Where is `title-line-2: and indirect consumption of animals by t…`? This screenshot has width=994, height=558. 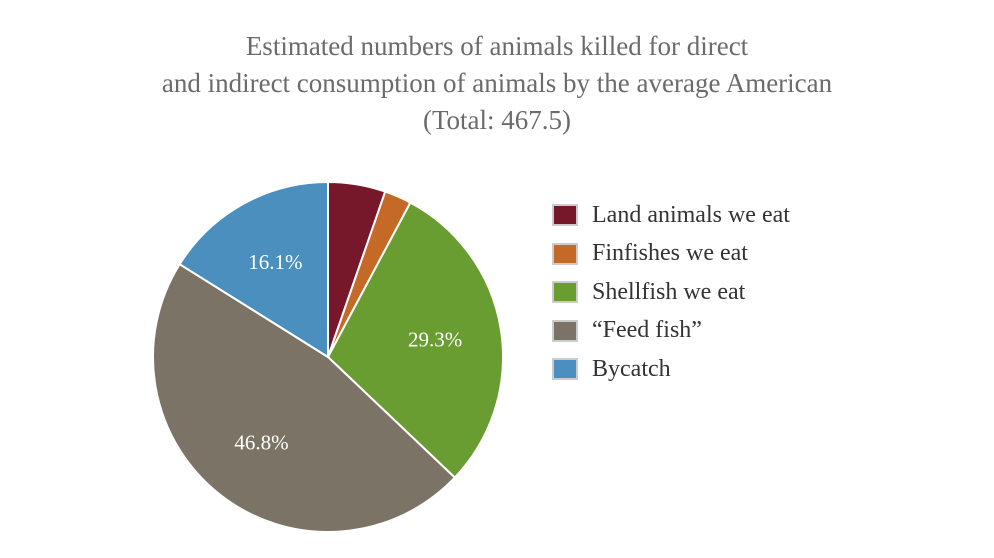
title-line-2: and indirect consumption of animals by t… is located at coordinates (497, 83).